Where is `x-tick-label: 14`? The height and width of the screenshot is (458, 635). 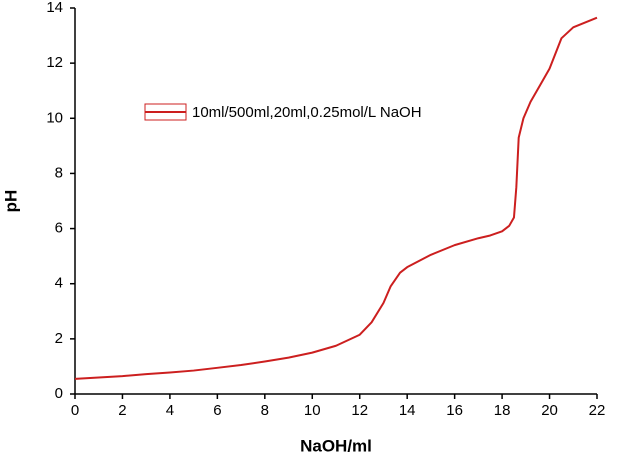
x-tick-label: 14 is located at coordinates (407, 410).